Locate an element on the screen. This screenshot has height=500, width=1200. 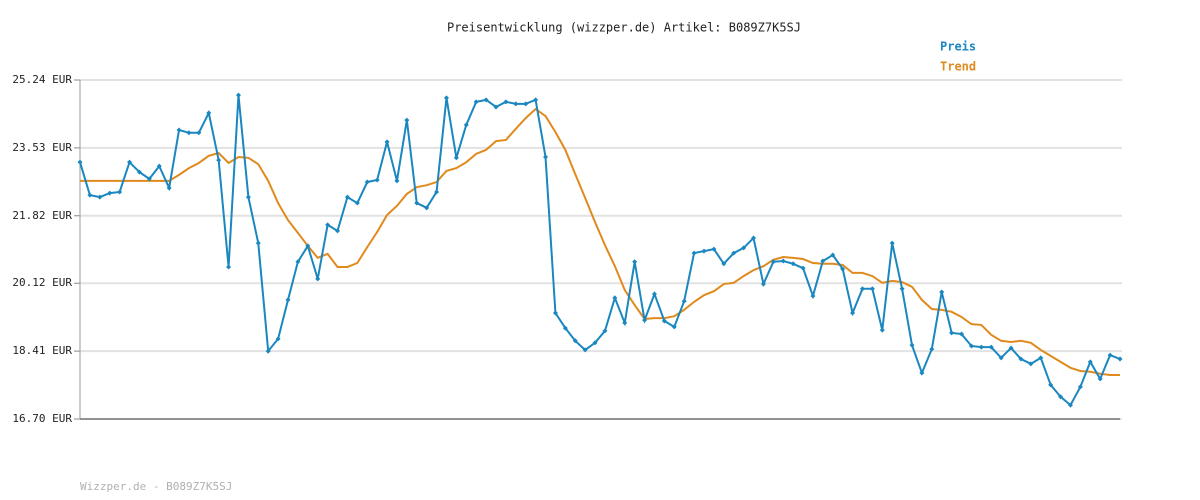
footer: Wizzper.de - B089Z7K5SJ is located at coordinates (156, 486).